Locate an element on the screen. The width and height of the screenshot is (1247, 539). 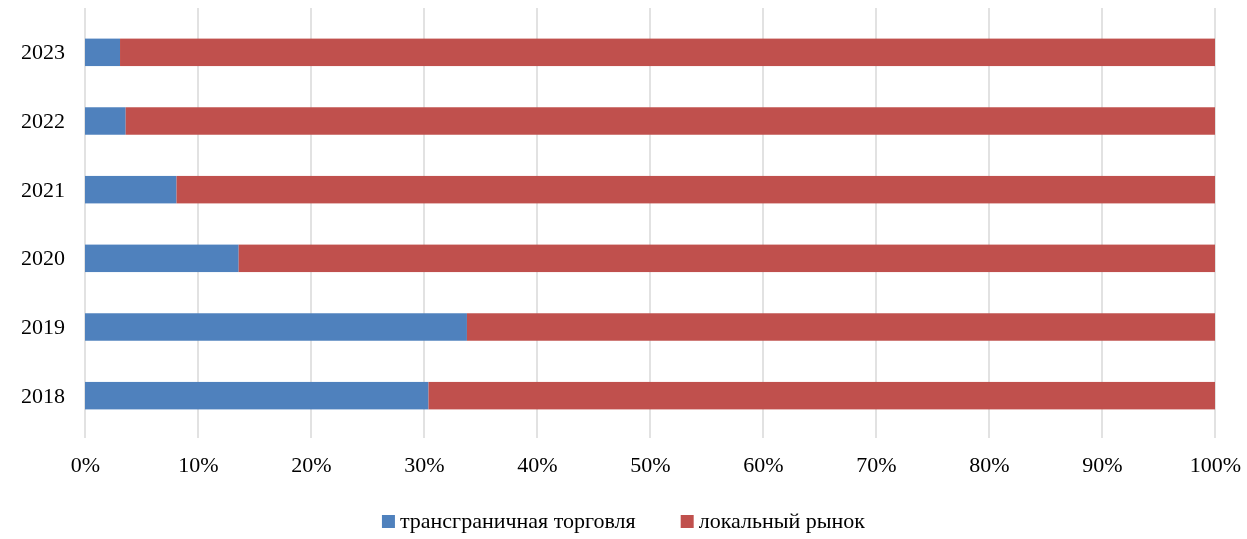
y-tick-label: 2023 is located at coordinates (43, 52).